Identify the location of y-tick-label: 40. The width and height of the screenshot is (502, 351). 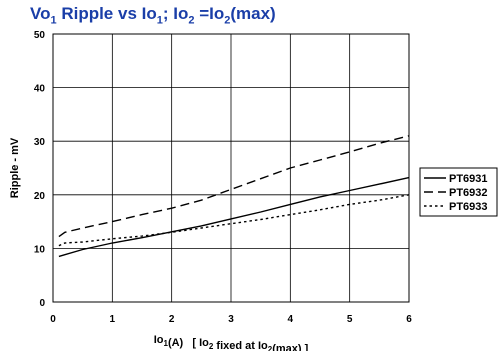
(40, 89).